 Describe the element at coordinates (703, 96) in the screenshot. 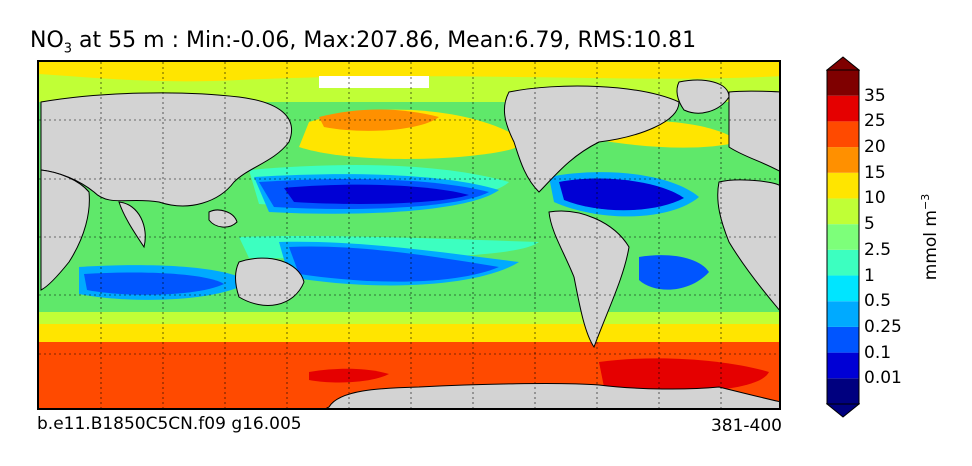

I see `greenland` at that location.